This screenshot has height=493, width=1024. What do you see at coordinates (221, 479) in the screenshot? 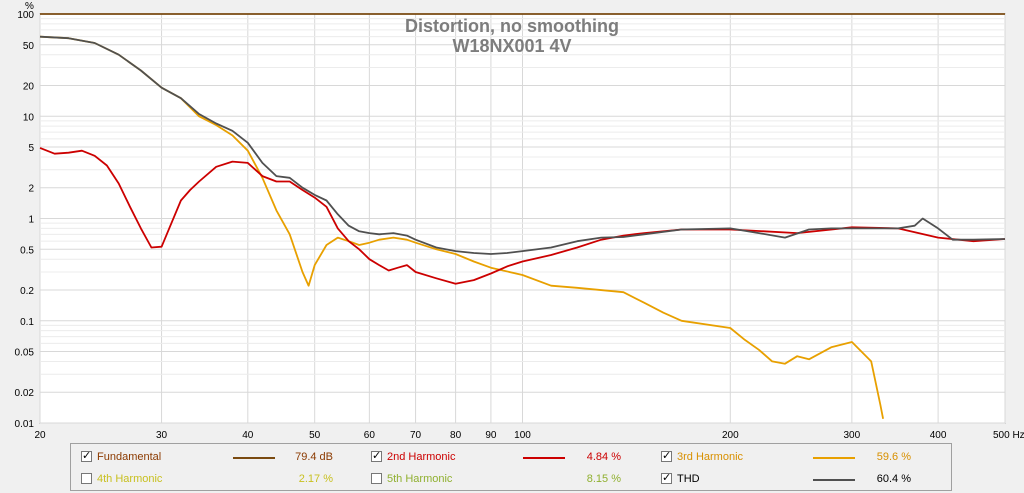
I see `legend-item-4th-harmonic: 4th Harmonic 2.17 %` at bounding box center [221, 479].